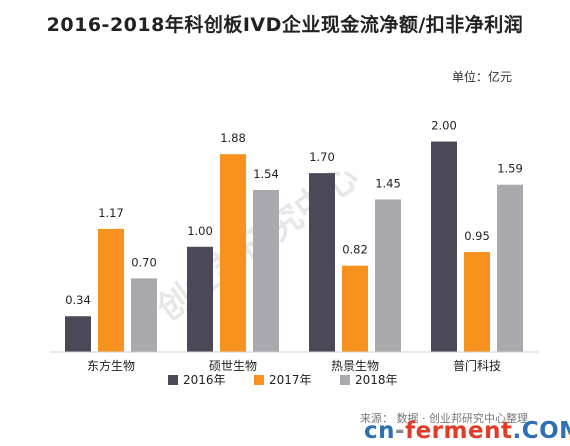  Describe the element at coordinates (355, 250) in the screenshot. I see `data-label: 0.82` at that location.